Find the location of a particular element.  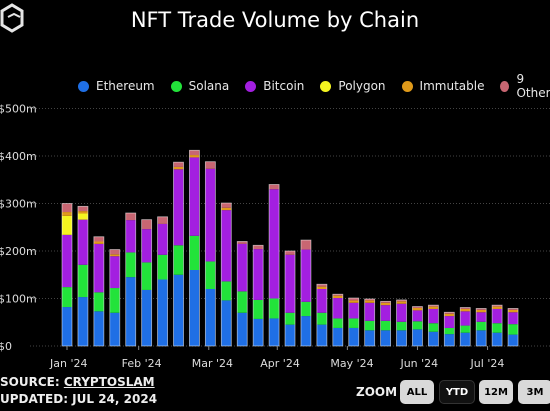

source-credit: SOURCE: CRYPTOSLAM is located at coordinates (77, 382).